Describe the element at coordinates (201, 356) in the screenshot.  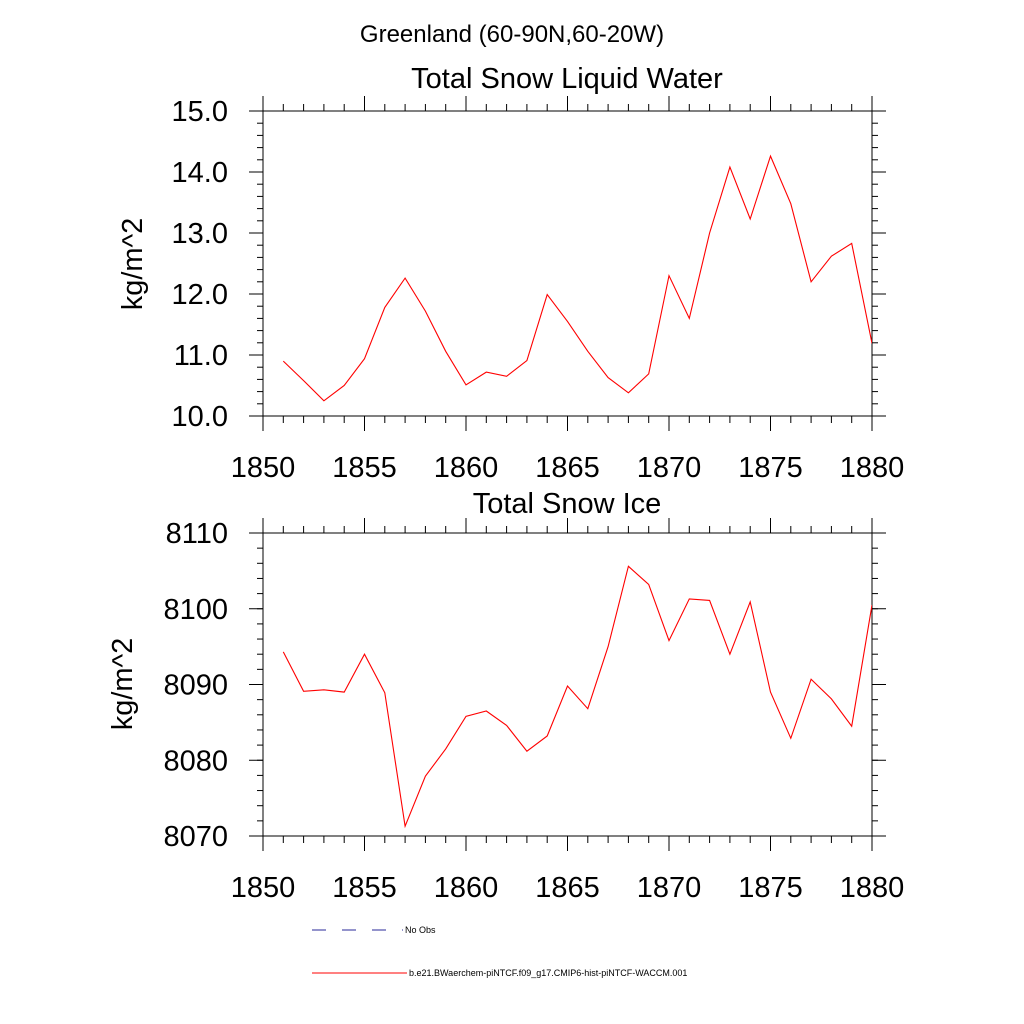
I see `y-tick-label-liquid-water: 11.0` at that location.